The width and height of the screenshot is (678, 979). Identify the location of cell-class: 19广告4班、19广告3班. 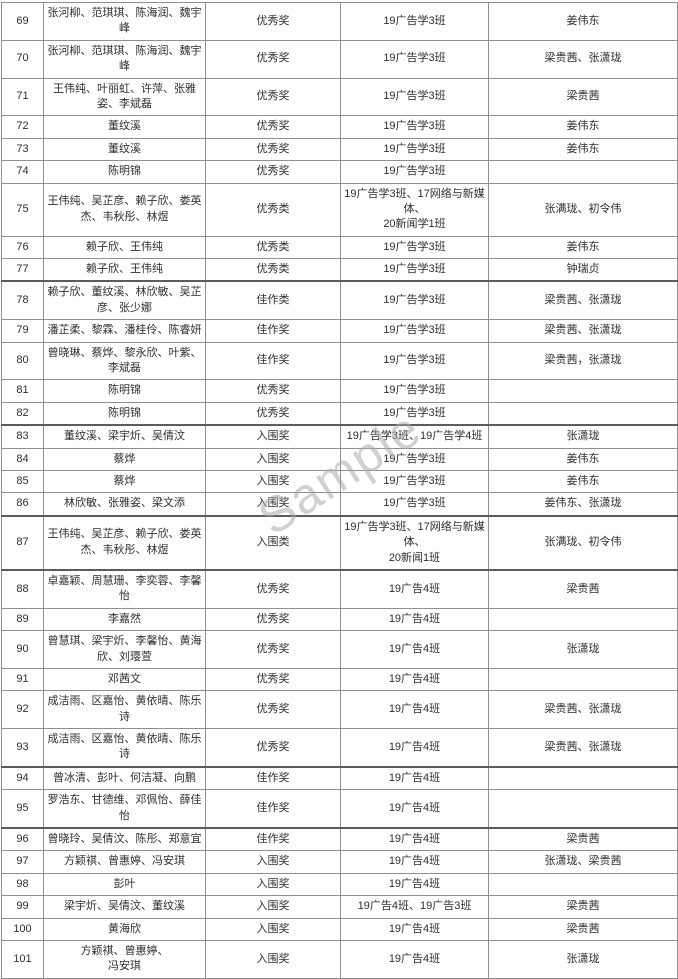
(414, 907).